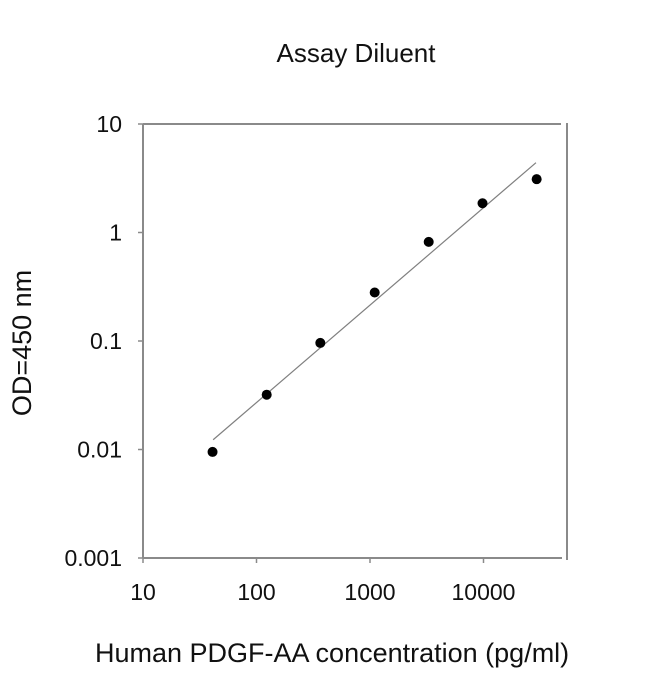 The width and height of the screenshot is (650, 674). Describe the element at coordinates (332, 653) in the screenshot. I see `x-axis-label: Human PDGF-AA concentration (pg/ml)` at that location.